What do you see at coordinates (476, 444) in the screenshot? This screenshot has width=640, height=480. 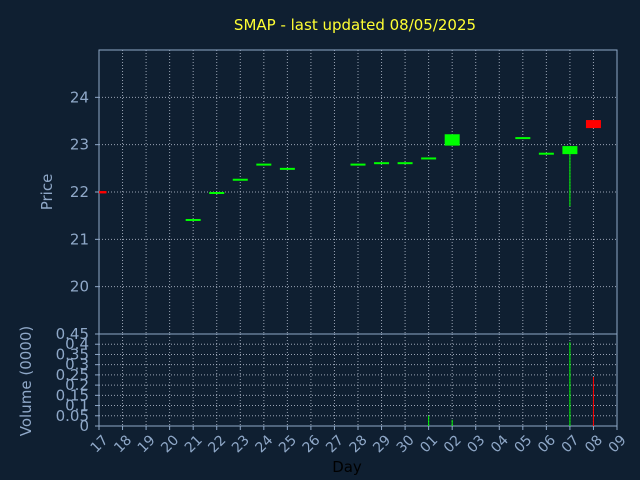 I see `x-tick-label: 03` at bounding box center [476, 444].